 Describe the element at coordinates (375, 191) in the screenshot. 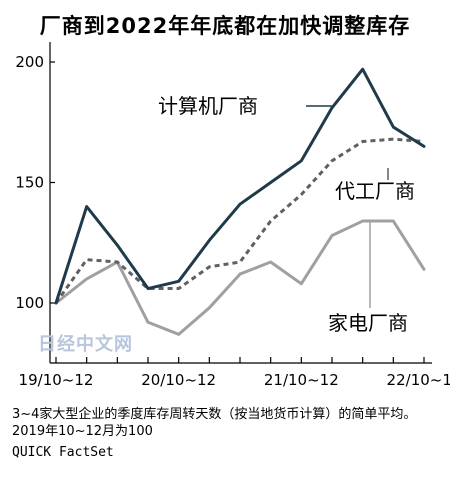

I see `series-label-2: 代工厂商` at that location.